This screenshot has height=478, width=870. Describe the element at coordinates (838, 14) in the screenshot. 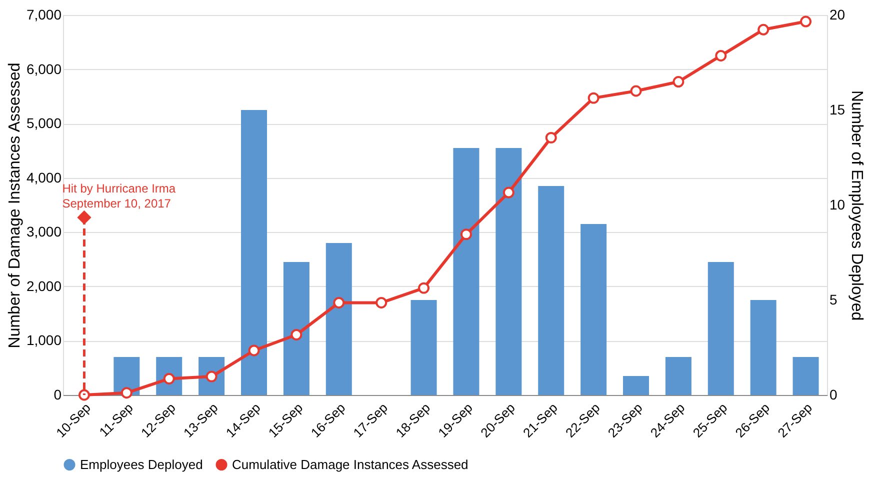

I see `y2-tick-label: 20` at that location.